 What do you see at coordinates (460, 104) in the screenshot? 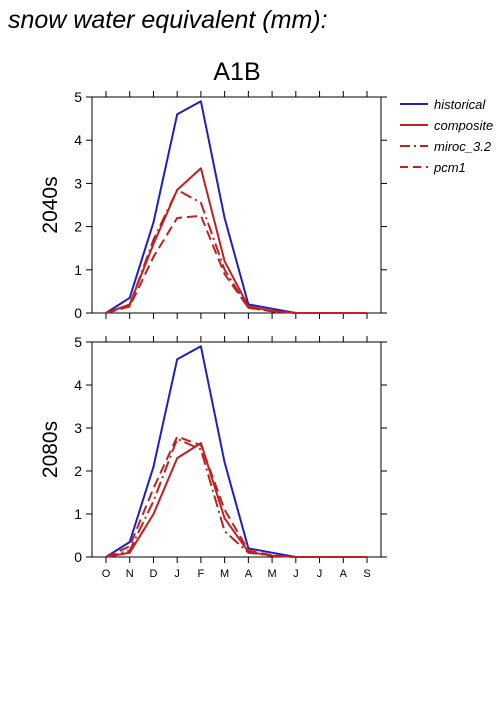
I see `legend-label: historical` at bounding box center [460, 104].